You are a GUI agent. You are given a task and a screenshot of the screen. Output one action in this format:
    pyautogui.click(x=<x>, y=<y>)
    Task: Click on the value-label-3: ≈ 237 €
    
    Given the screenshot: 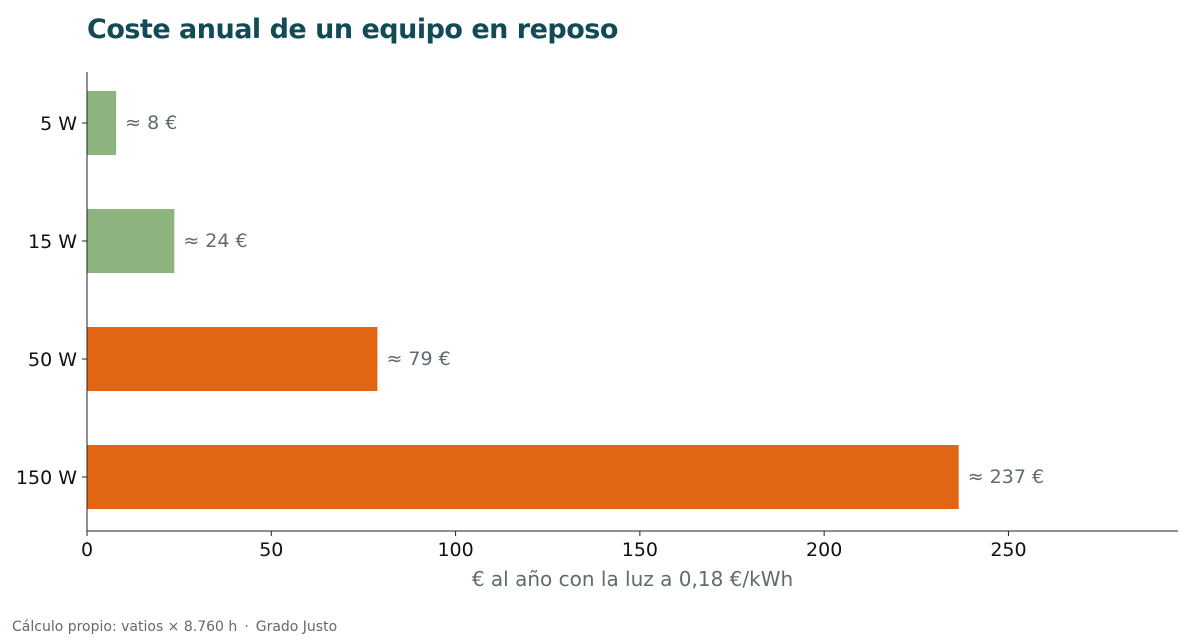 What is the action you would take?
    pyautogui.click(x=1006, y=477)
    